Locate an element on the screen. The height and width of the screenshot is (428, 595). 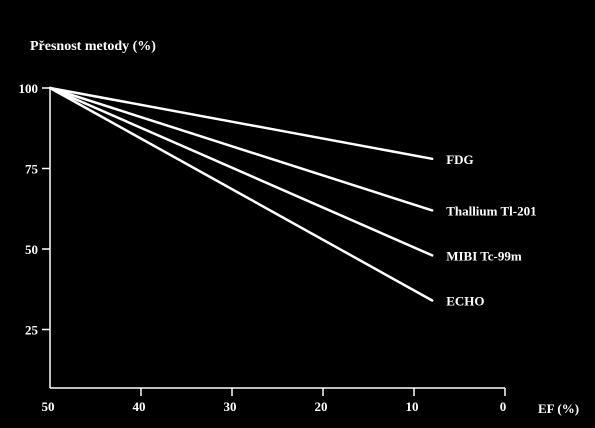
y-tick-label: 100 is located at coordinates (29, 88).